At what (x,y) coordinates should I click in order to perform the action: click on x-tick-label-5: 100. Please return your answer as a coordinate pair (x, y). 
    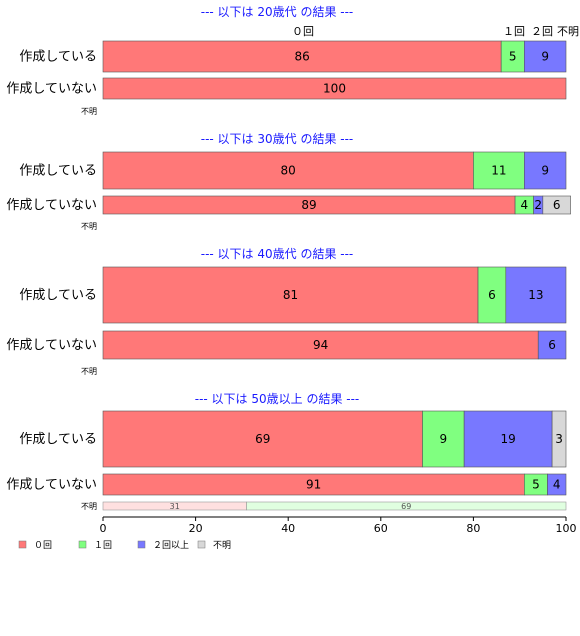
    Looking at the image, I should click on (566, 528).